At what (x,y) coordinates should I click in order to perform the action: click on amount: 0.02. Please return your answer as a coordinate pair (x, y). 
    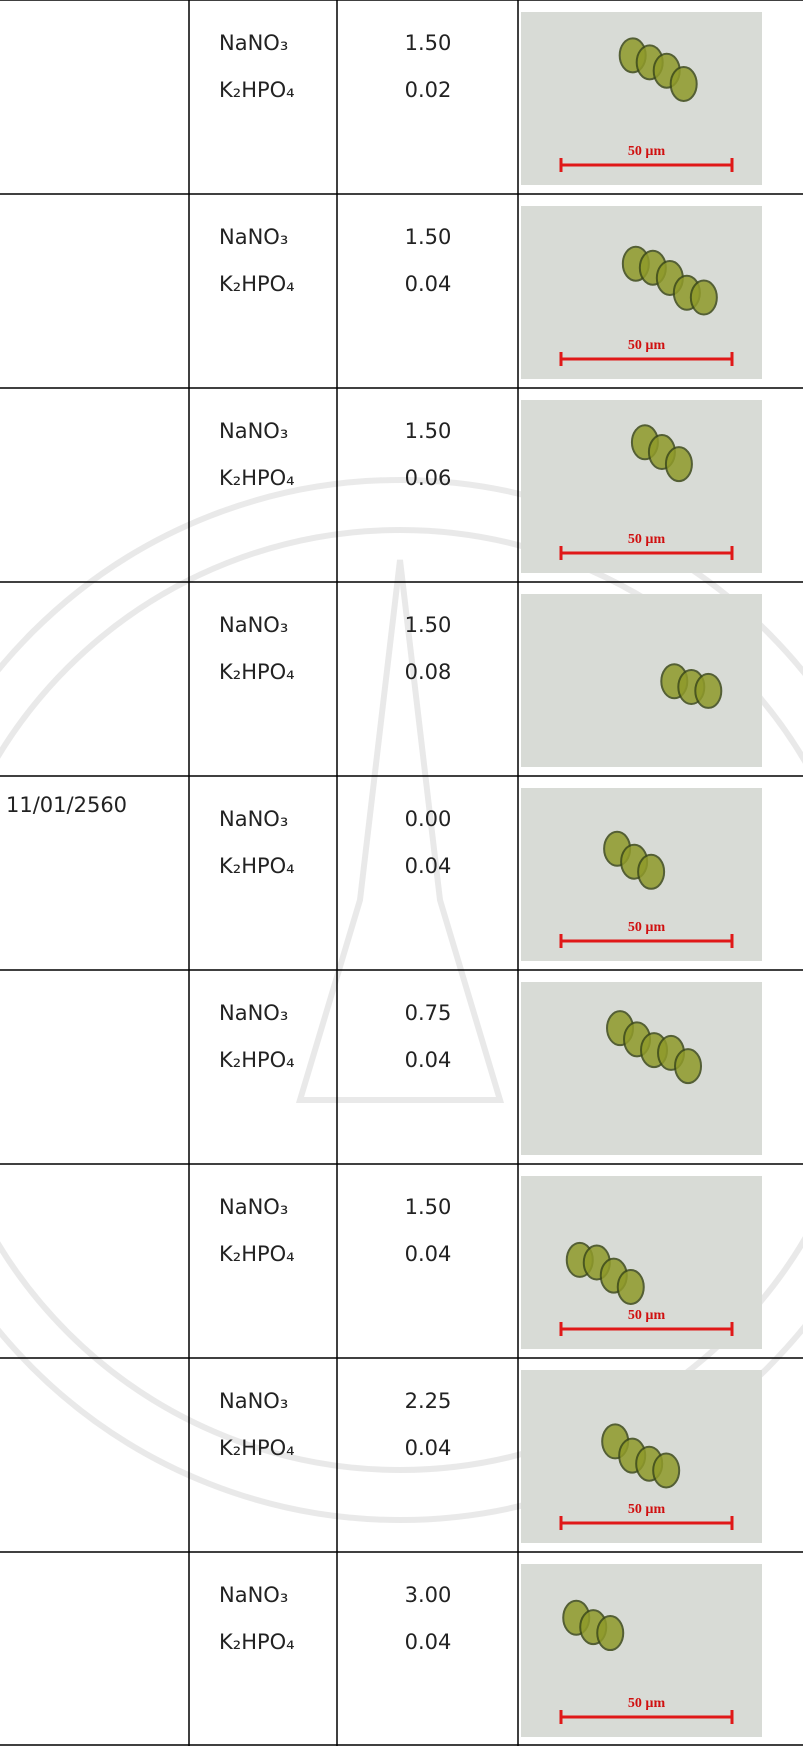
    Looking at the image, I should click on (428, 90).